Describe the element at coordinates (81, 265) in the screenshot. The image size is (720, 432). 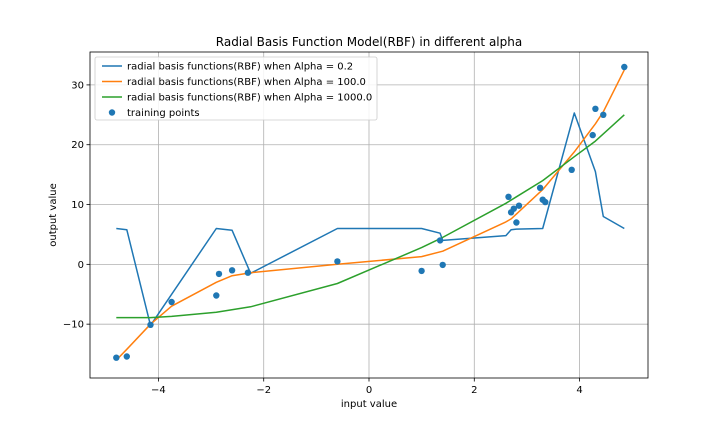
I see `y-tick-label: 0` at that location.